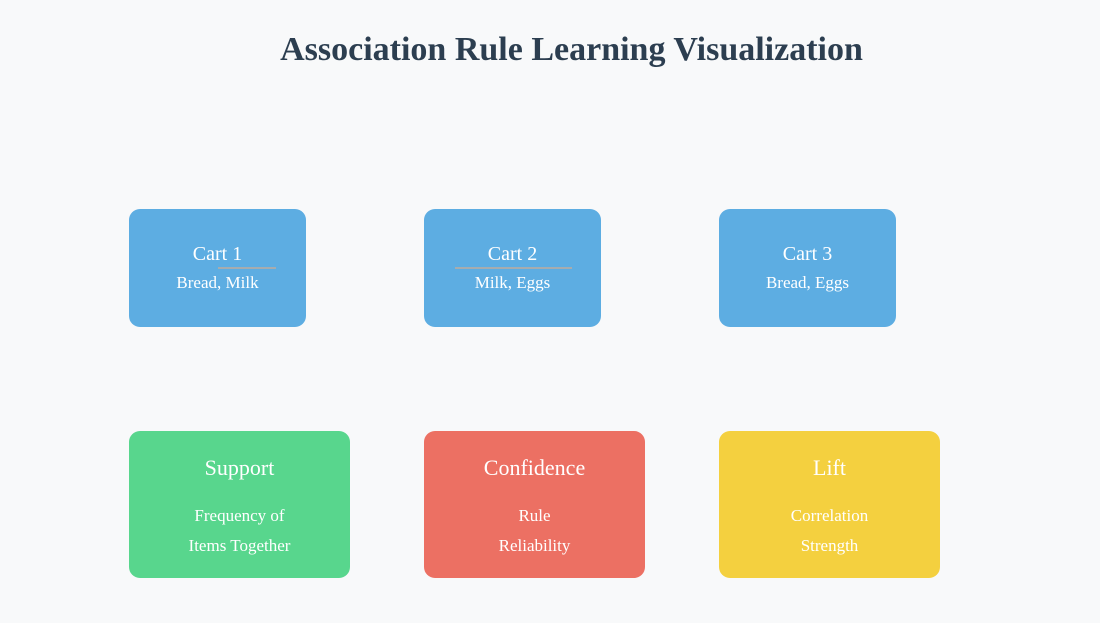 Image resolution: width=1100 pixels, height=623 pixels. What do you see at coordinates (534, 545) in the screenshot?
I see `confidence-description-line-2: Reliability` at bounding box center [534, 545].